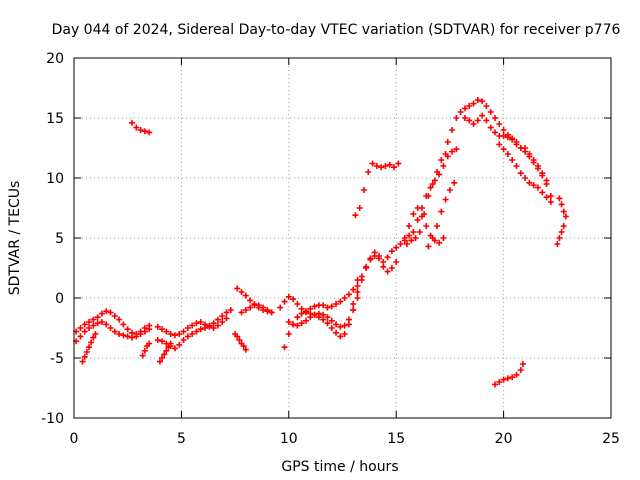 The height and width of the screenshot is (480, 640). What do you see at coordinates (611, 439) in the screenshot?
I see `x-tick-label: 25` at bounding box center [611, 439].